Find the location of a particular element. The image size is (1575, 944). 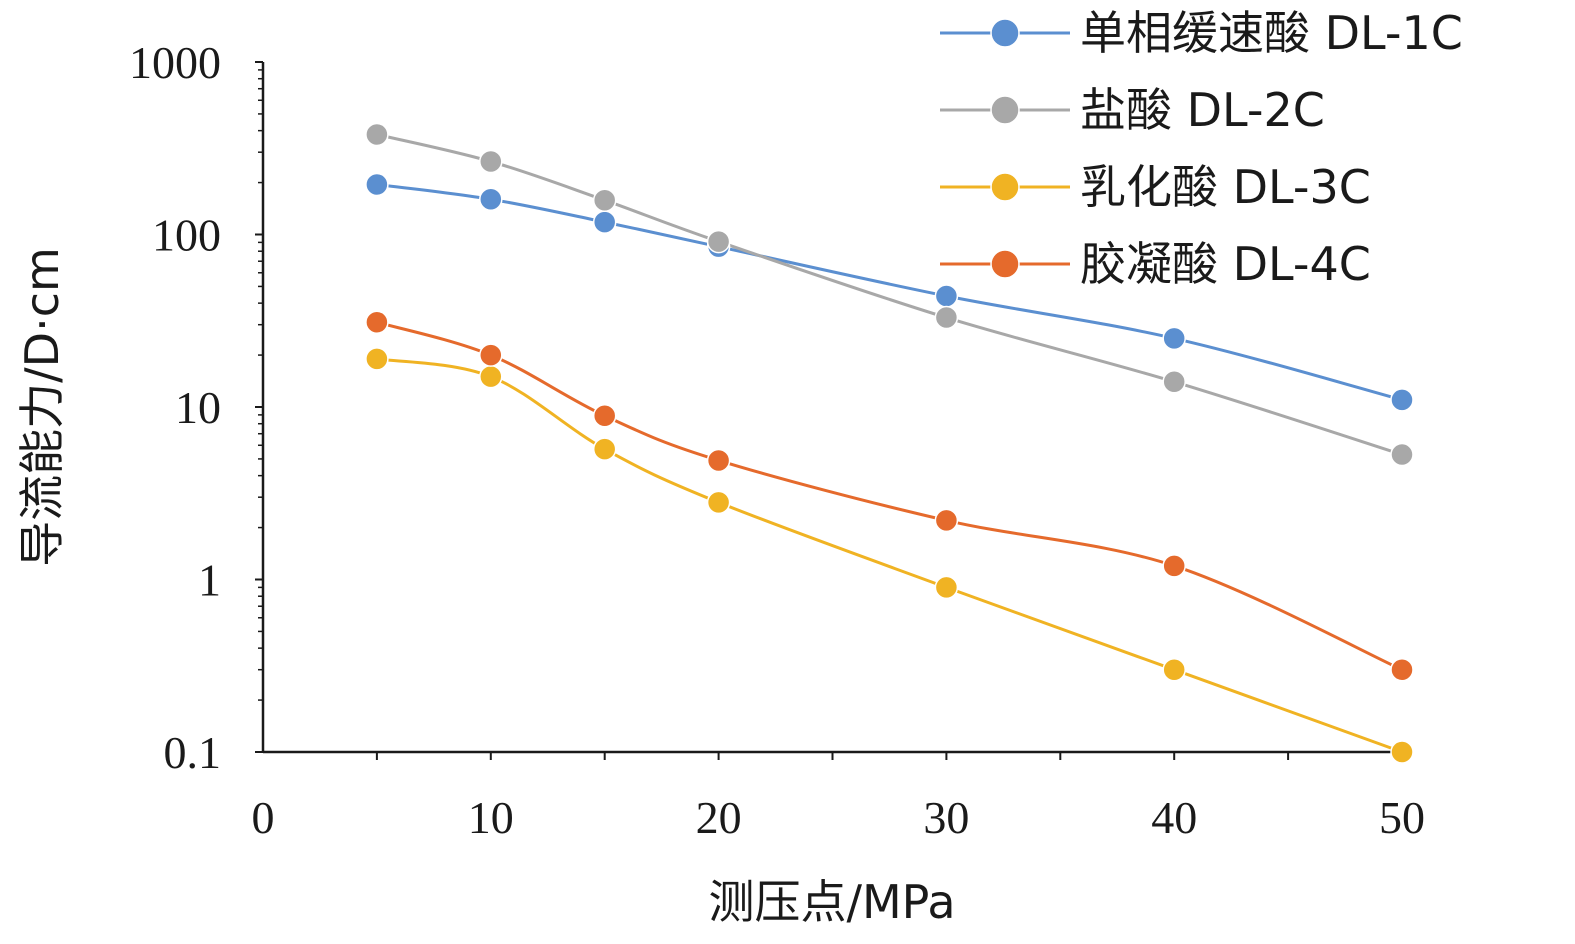

y-minor-ticks is located at coordinates (260, 385).